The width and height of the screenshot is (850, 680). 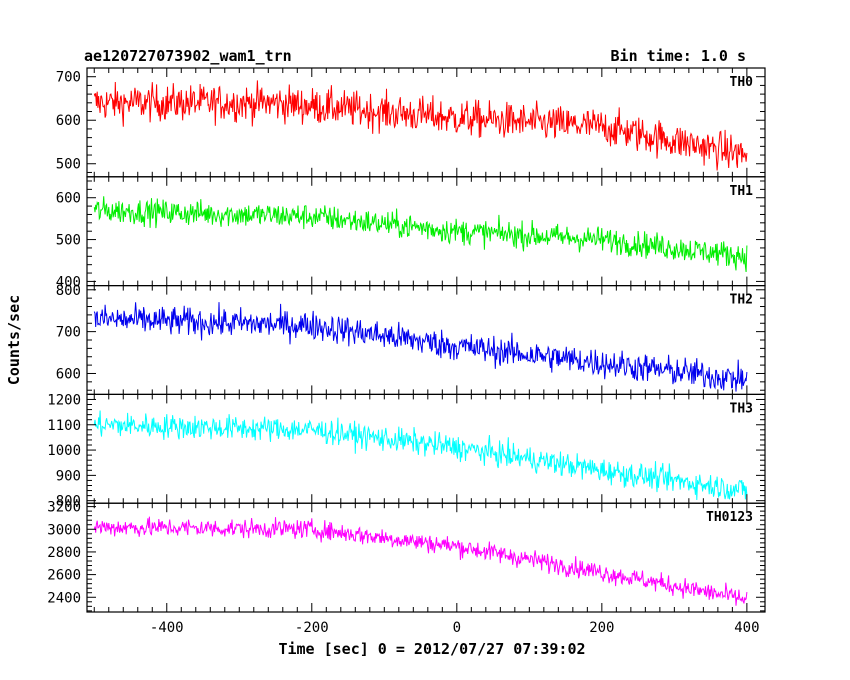 I want to click on panel-label: TH1, so click(x=742, y=191).